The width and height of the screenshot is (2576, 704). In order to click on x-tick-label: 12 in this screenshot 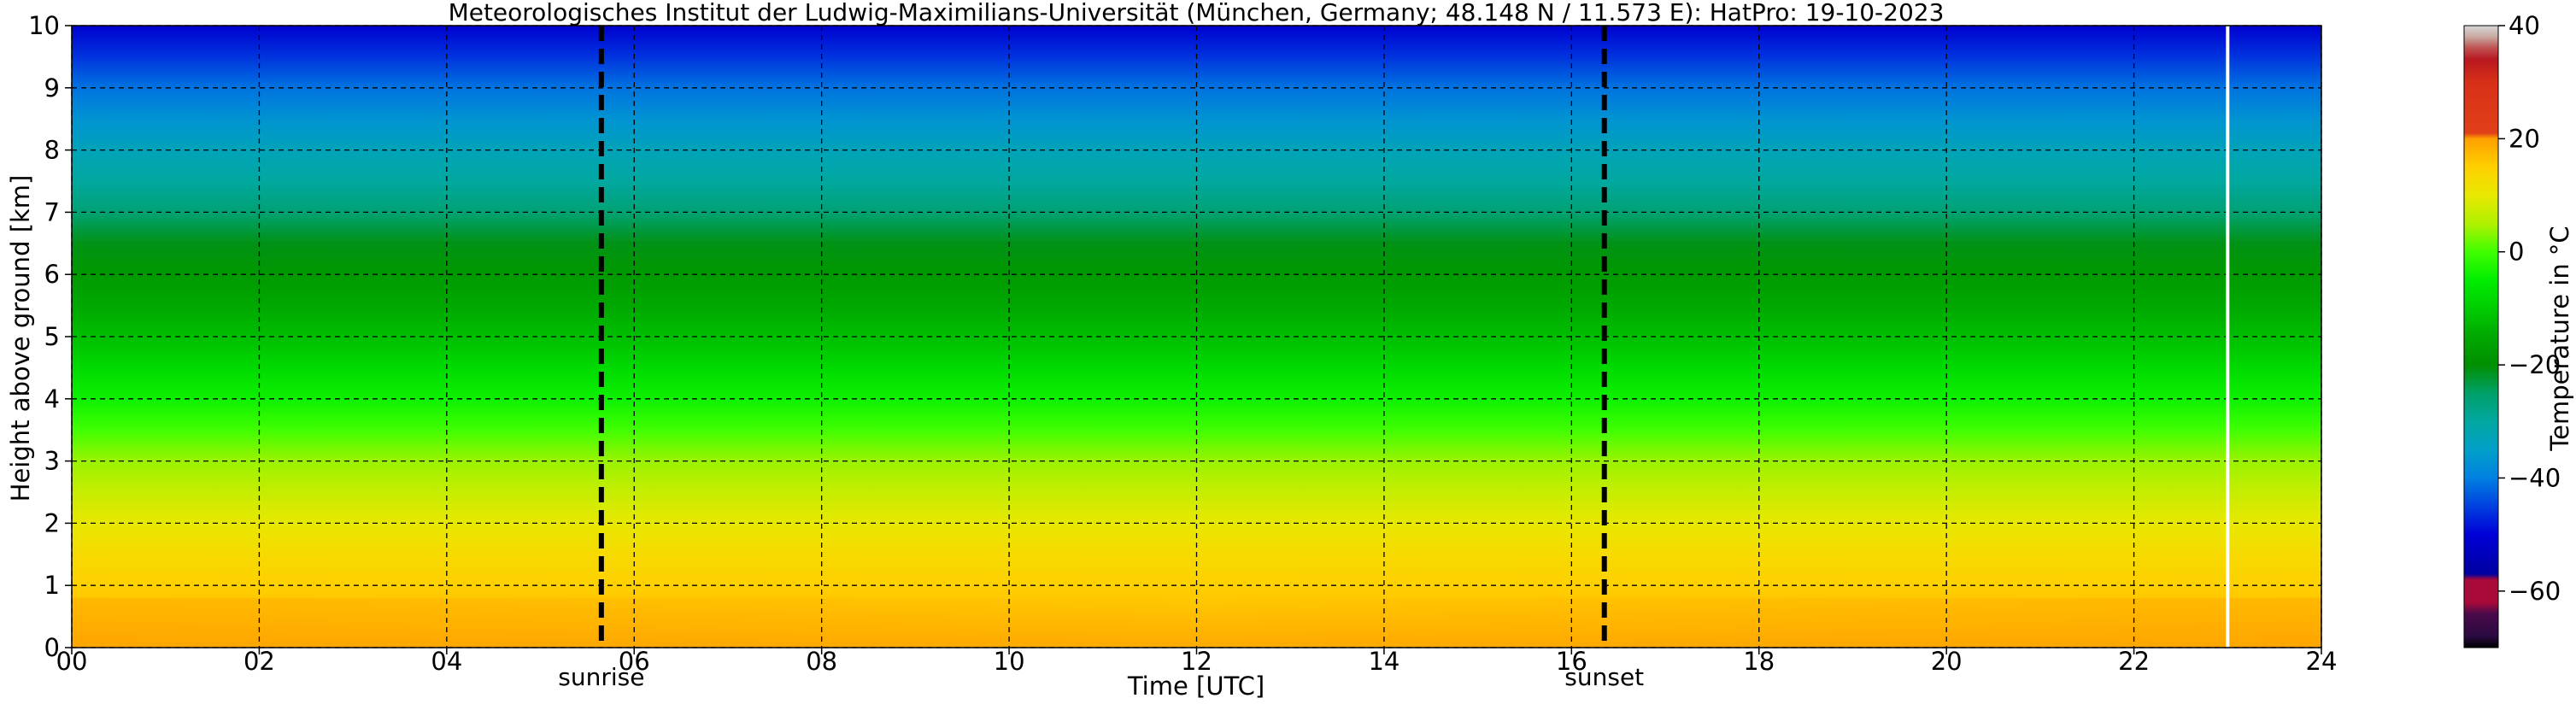, I will do `click(1196, 661)`.